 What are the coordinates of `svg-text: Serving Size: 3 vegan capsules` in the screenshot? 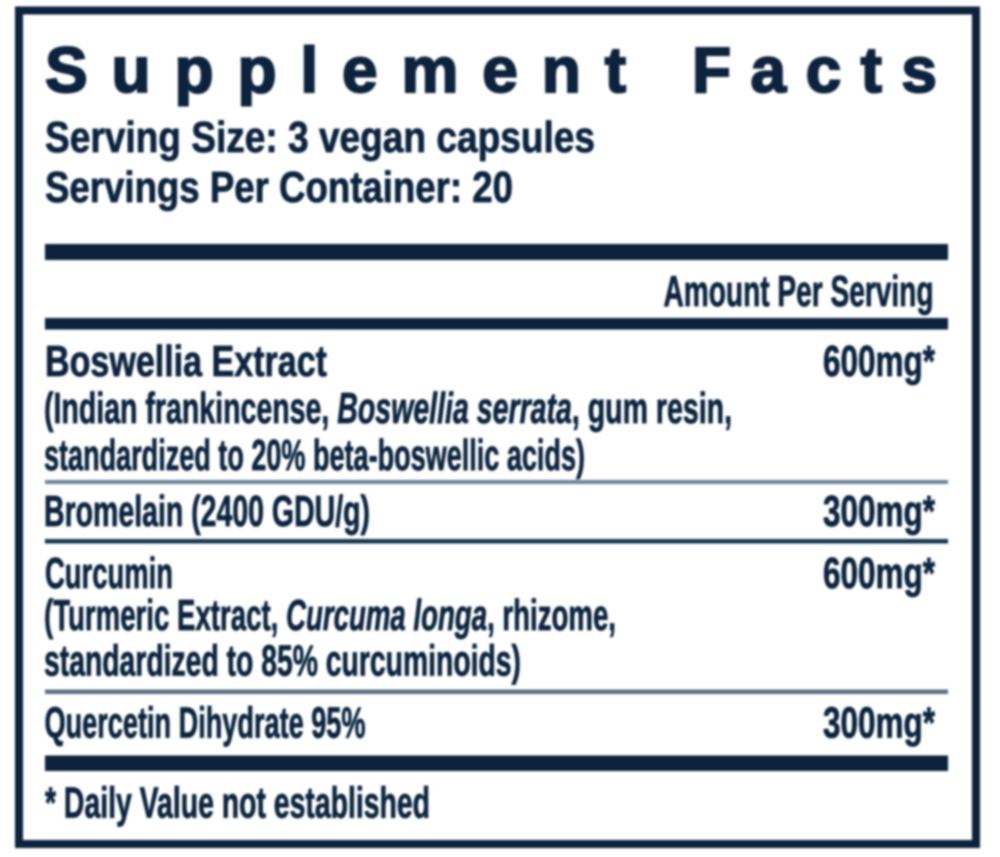 It's located at (320, 138).